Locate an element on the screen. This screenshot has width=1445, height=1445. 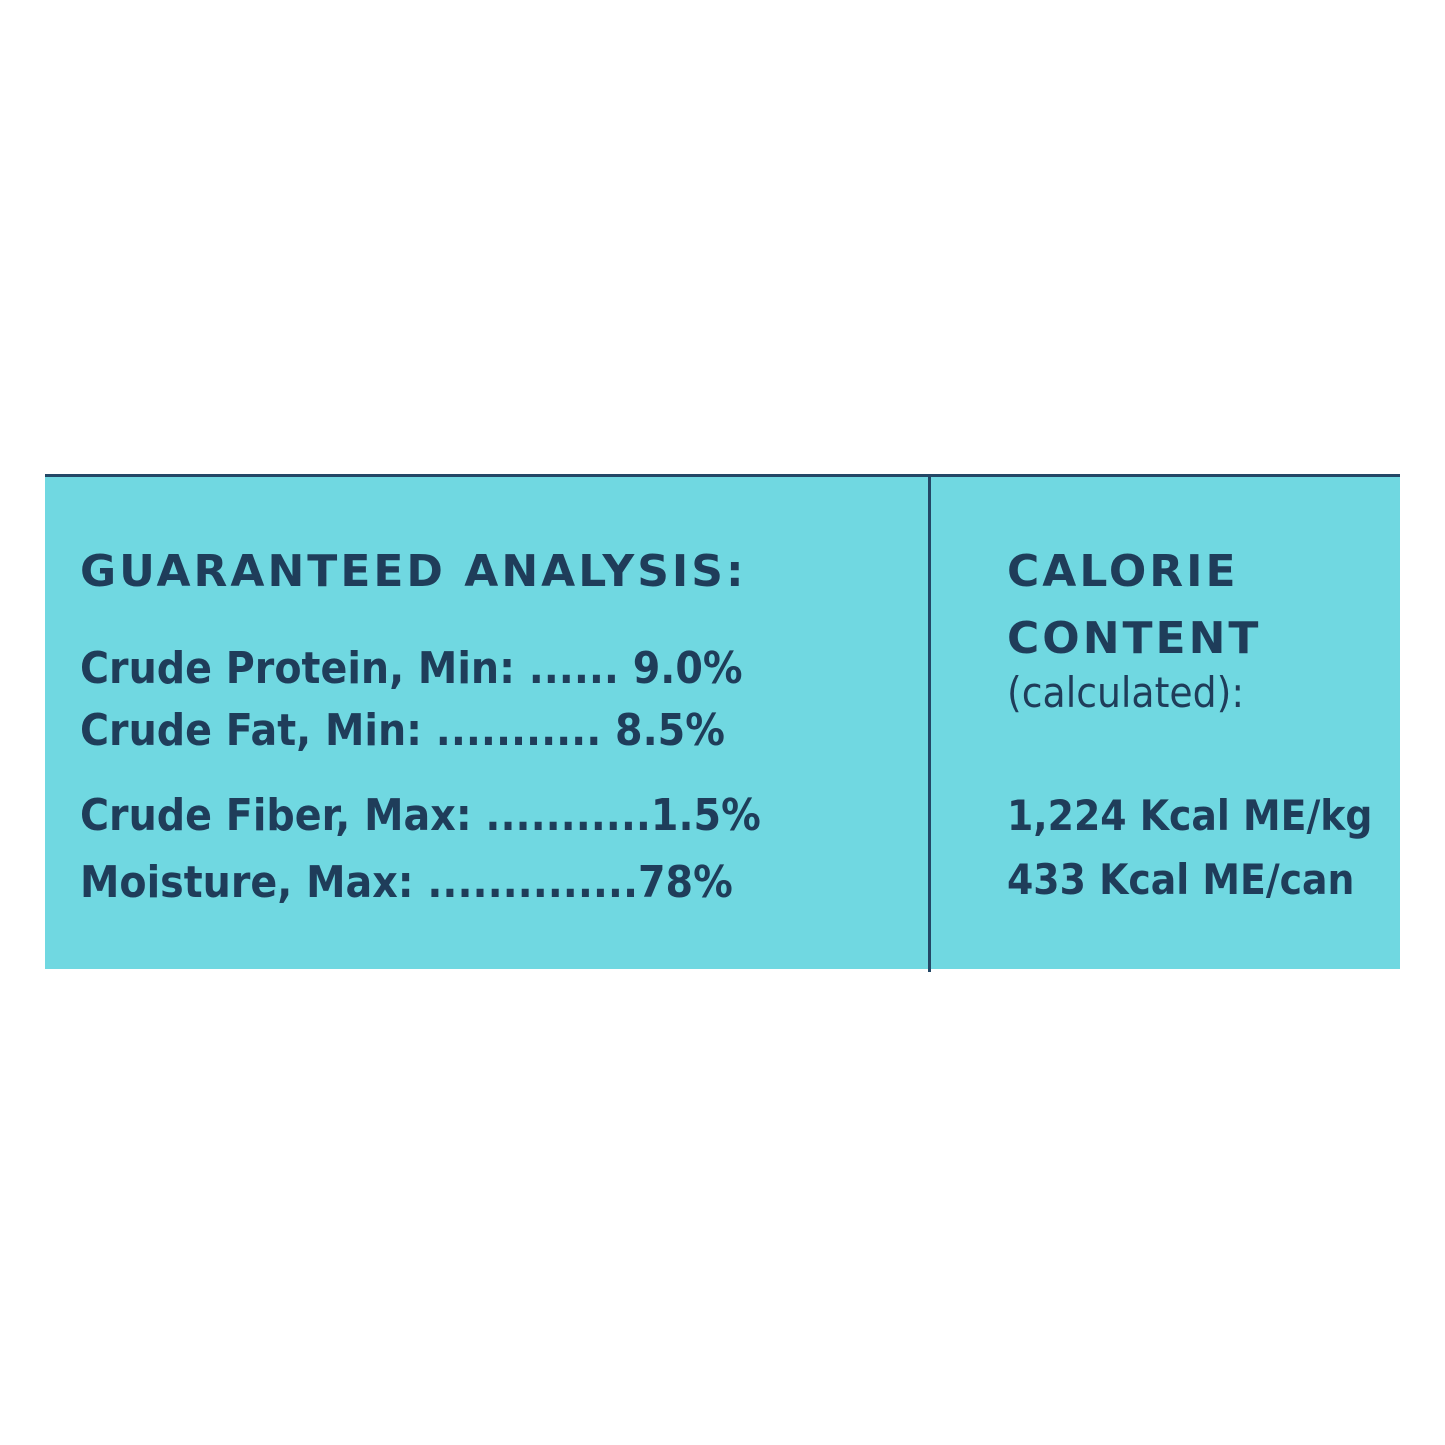
calorie-subheading: (calculated): is located at coordinates (1126, 692).